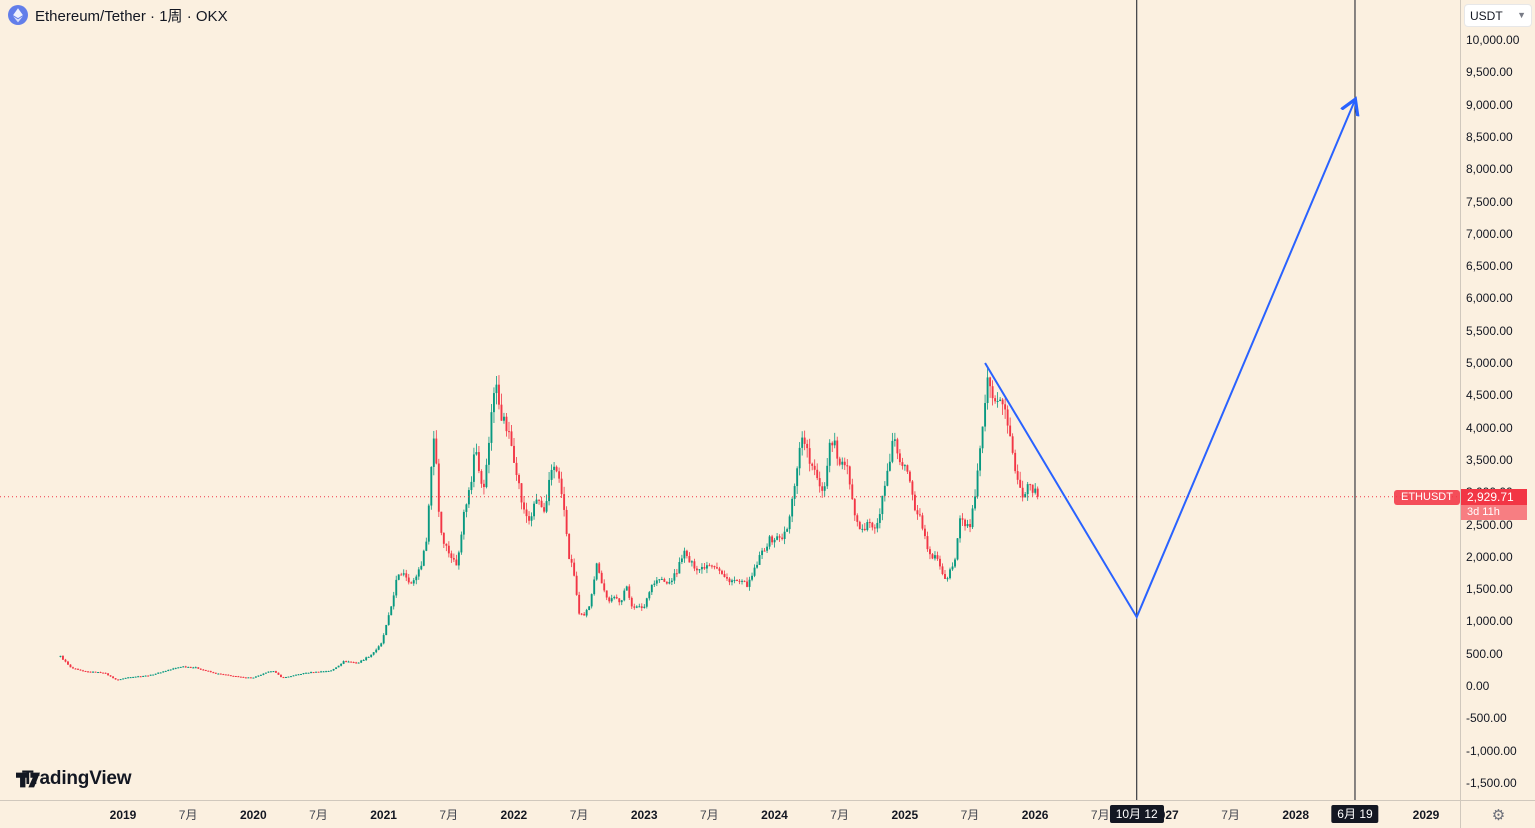 This screenshot has height=828, width=1535. I want to click on tradingview-logo: TradingView, so click(73, 779).